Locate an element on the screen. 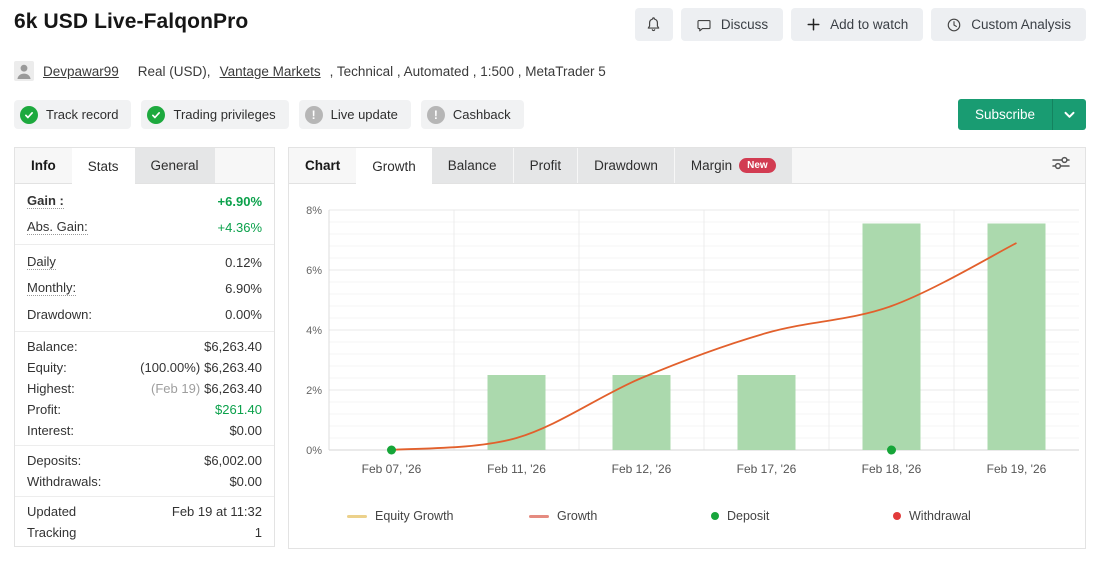 The image size is (1100, 566). tab-label: Growth is located at coordinates (394, 166).